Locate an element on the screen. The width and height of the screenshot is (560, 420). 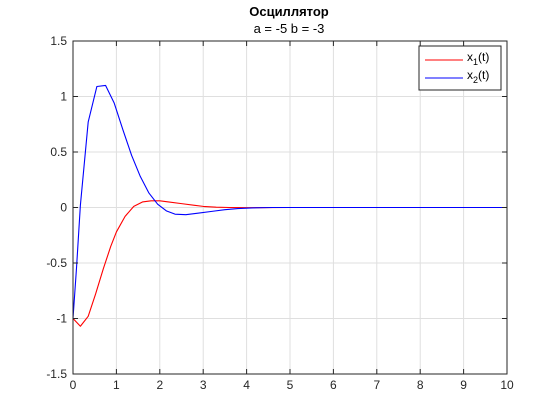
x-tick-label: 4 is located at coordinates (246, 385).